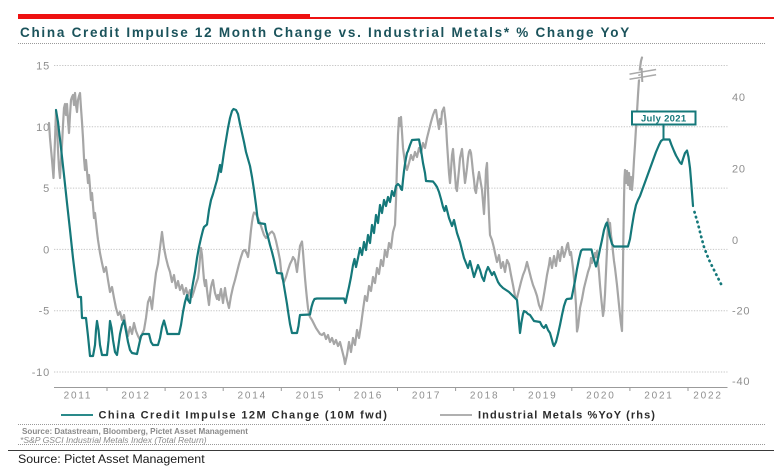 The image size is (774, 475). What do you see at coordinates (739, 98) in the screenshot?
I see `svg-text: 40` at bounding box center [739, 98].